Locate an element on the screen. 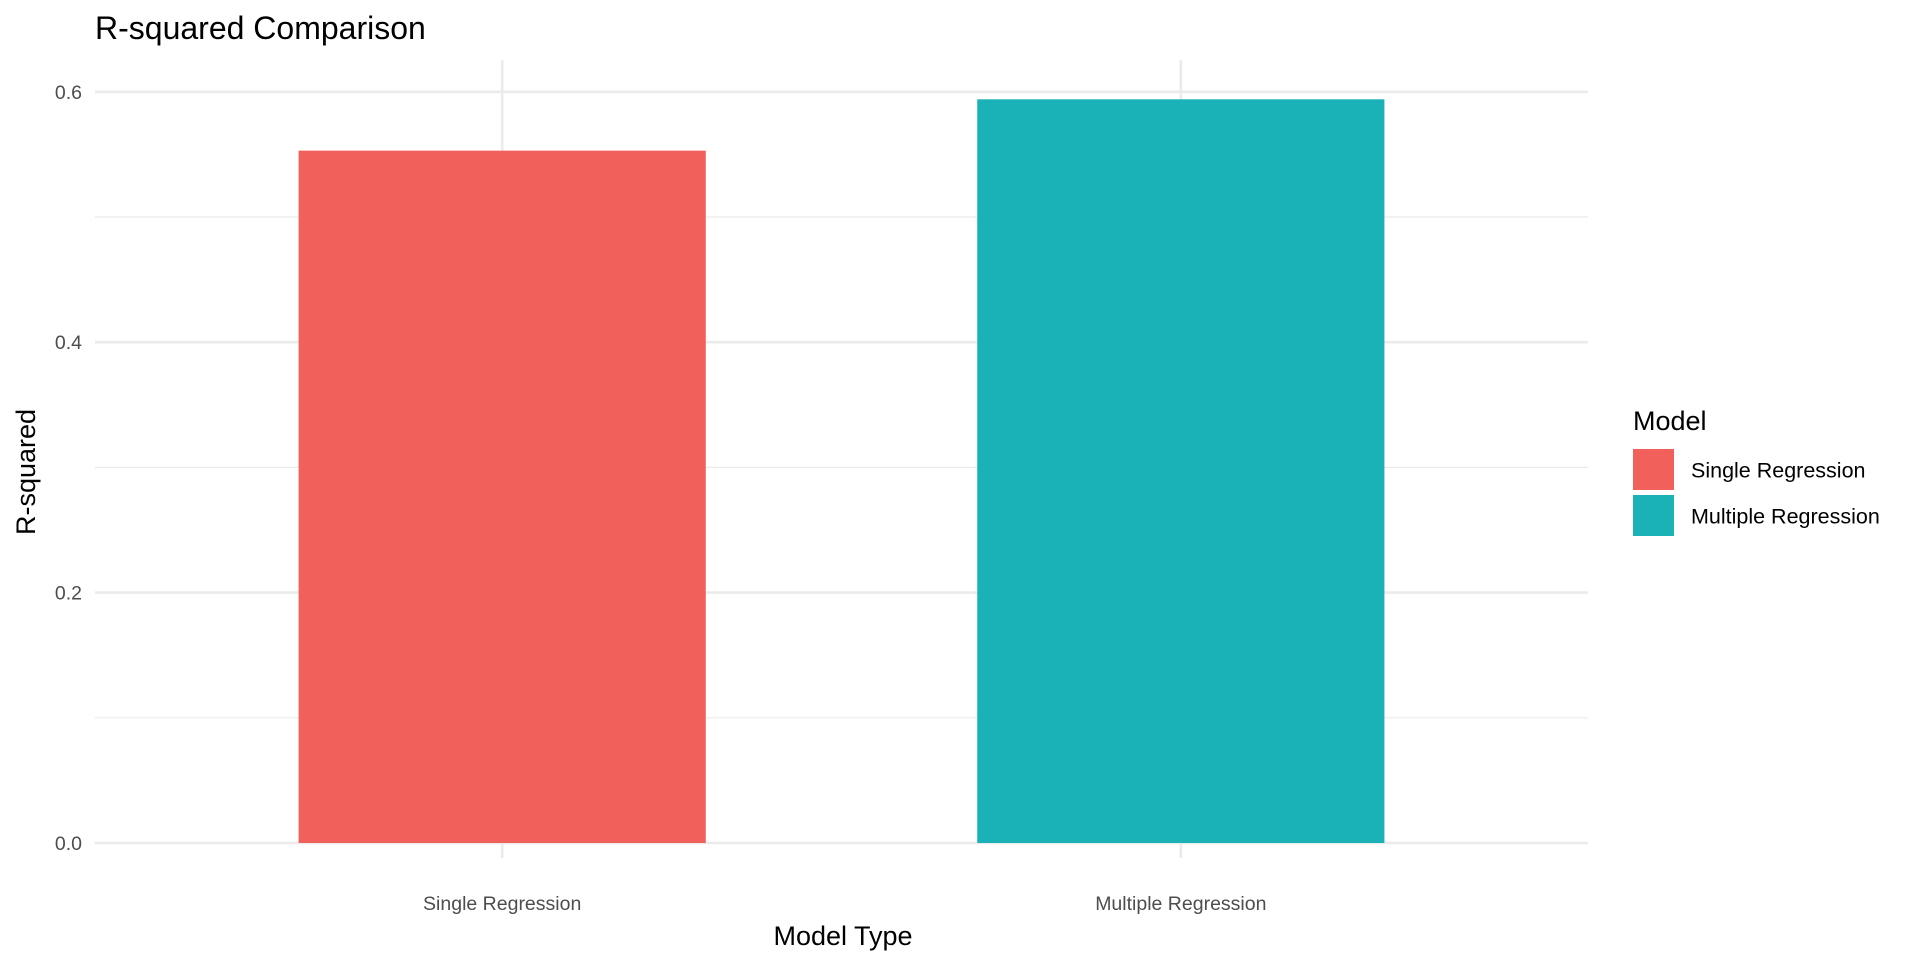 The height and width of the screenshot is (960, 1920). y-tick-label: 0.0 is located at coordinates (68, 844).